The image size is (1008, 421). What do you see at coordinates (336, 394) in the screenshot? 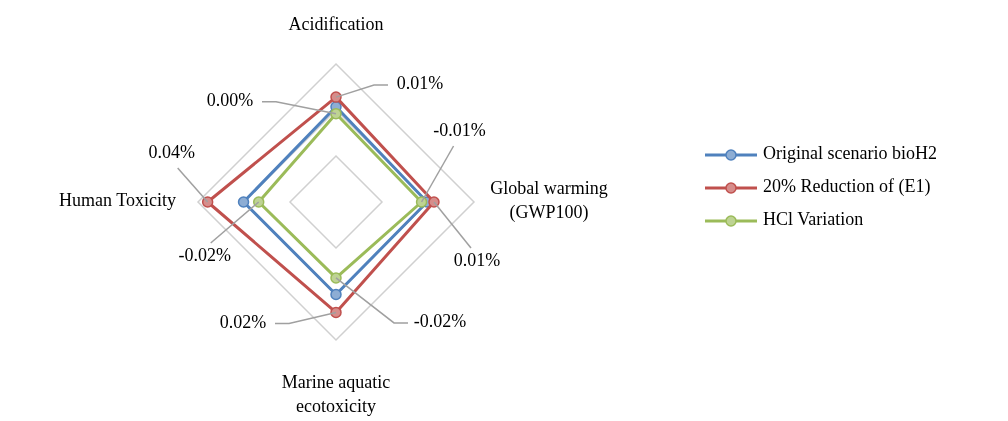
I see `spoke-label: Marine aquatic ecotoxicity` at bounding box center [336, 394].